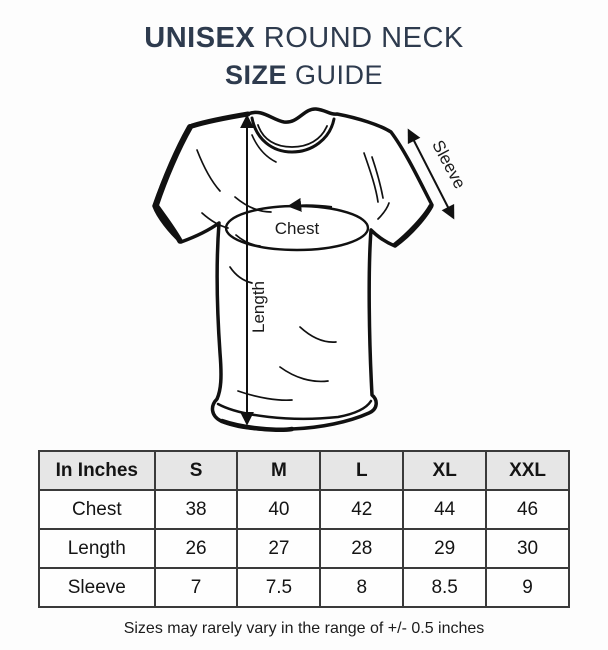 Image resolution: width=608 pixels, height=650 pixels. What do you see at coordinates (335, 75) in the screenshot?
I see `title-line2-rest: GUIDE` at bounding box center [335, 75].